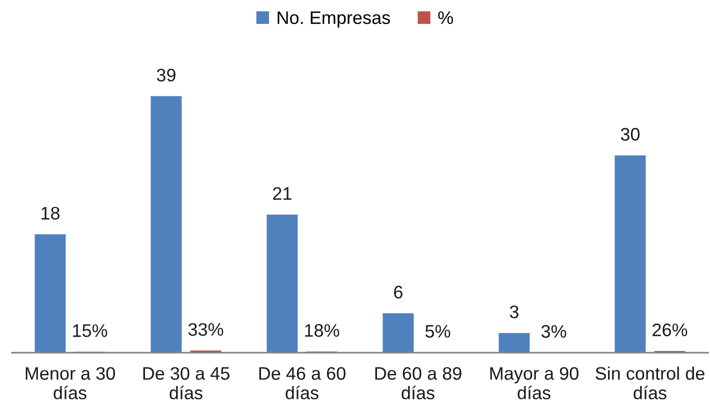 The width and height of the screenshot is (710, 413). What do you see at coordinates (51, 213) in the screenshot?
I see `data-label: 18` at bounding box center [51, 213].